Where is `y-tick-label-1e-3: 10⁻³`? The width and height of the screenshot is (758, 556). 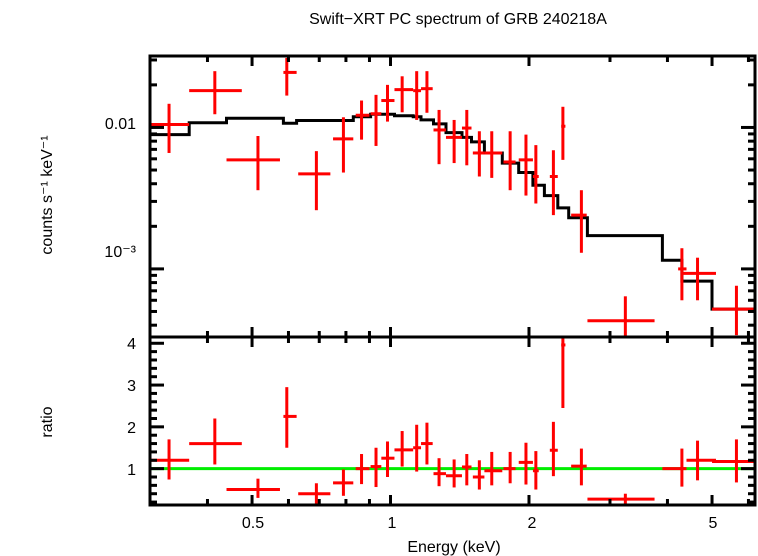
y-tick-label-1e-3: 10⁻³ is located at coordinates (120, 252).